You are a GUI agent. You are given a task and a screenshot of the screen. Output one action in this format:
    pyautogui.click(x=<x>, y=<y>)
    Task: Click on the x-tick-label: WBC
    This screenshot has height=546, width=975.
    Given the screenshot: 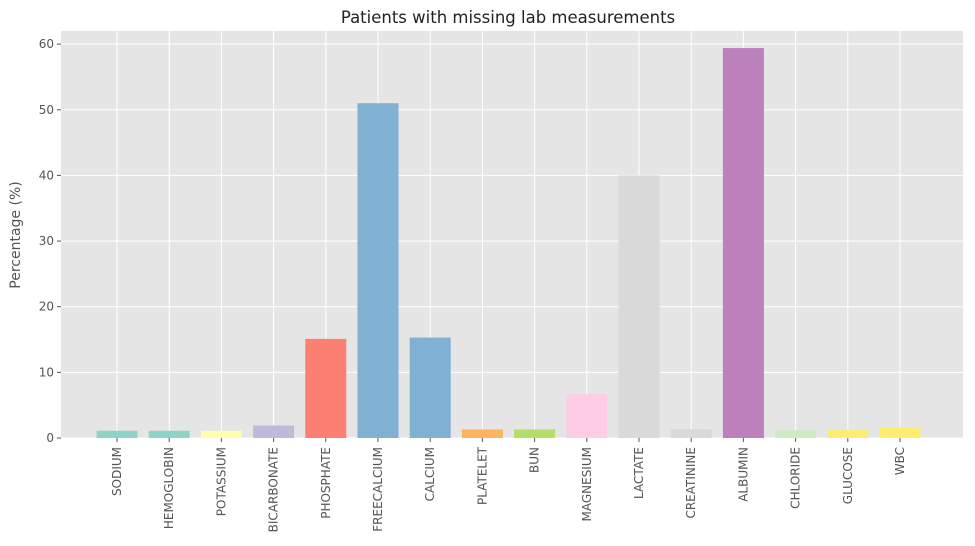 What is the action you would take?
    pyautogui.click(x=900, y=461)
    